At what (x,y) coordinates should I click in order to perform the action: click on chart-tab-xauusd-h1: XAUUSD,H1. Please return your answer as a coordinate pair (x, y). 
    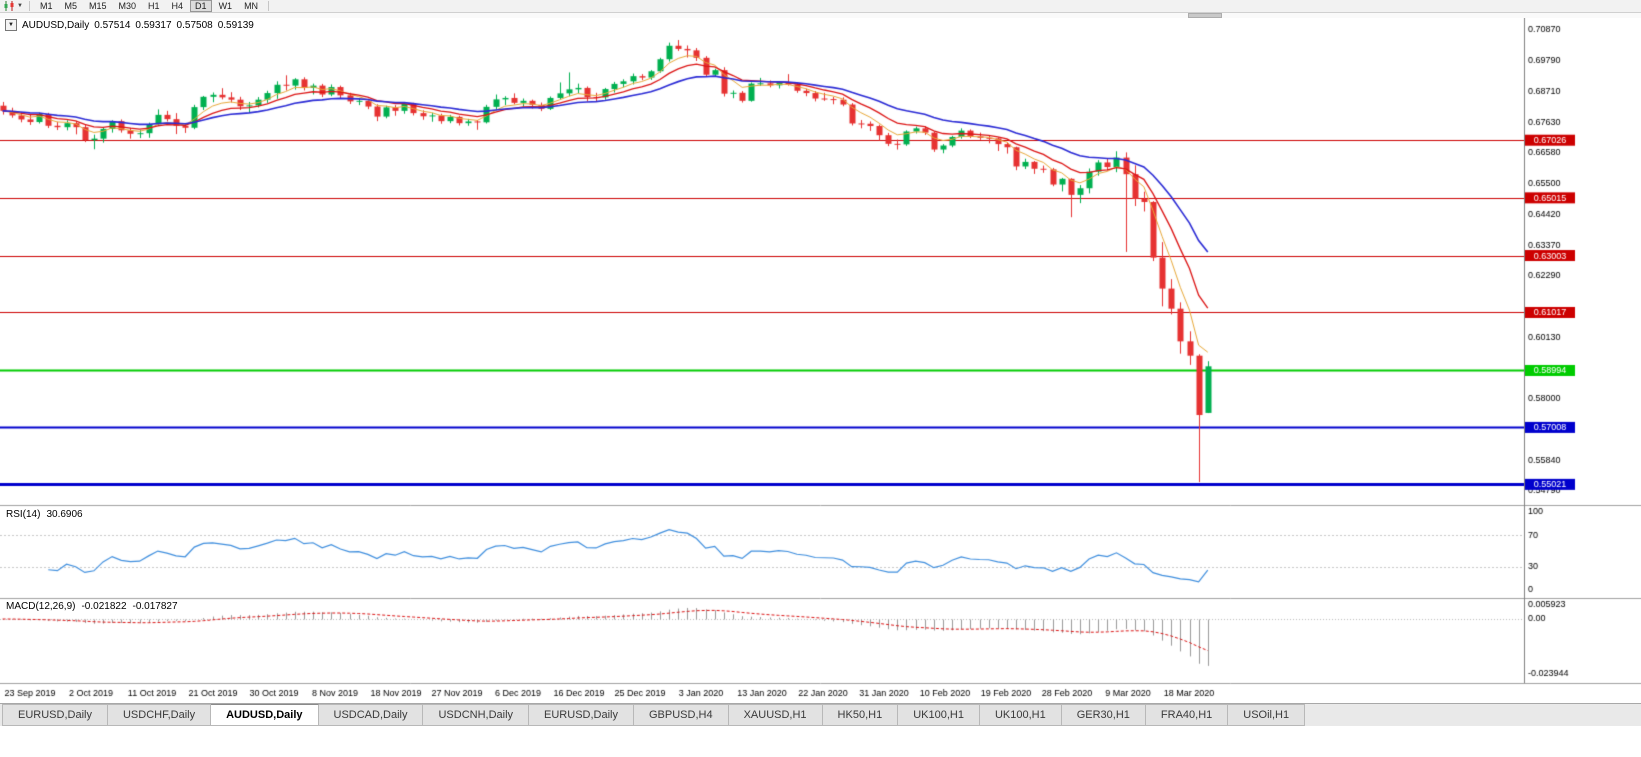
    Looking at the image, I should click on (775, 715).